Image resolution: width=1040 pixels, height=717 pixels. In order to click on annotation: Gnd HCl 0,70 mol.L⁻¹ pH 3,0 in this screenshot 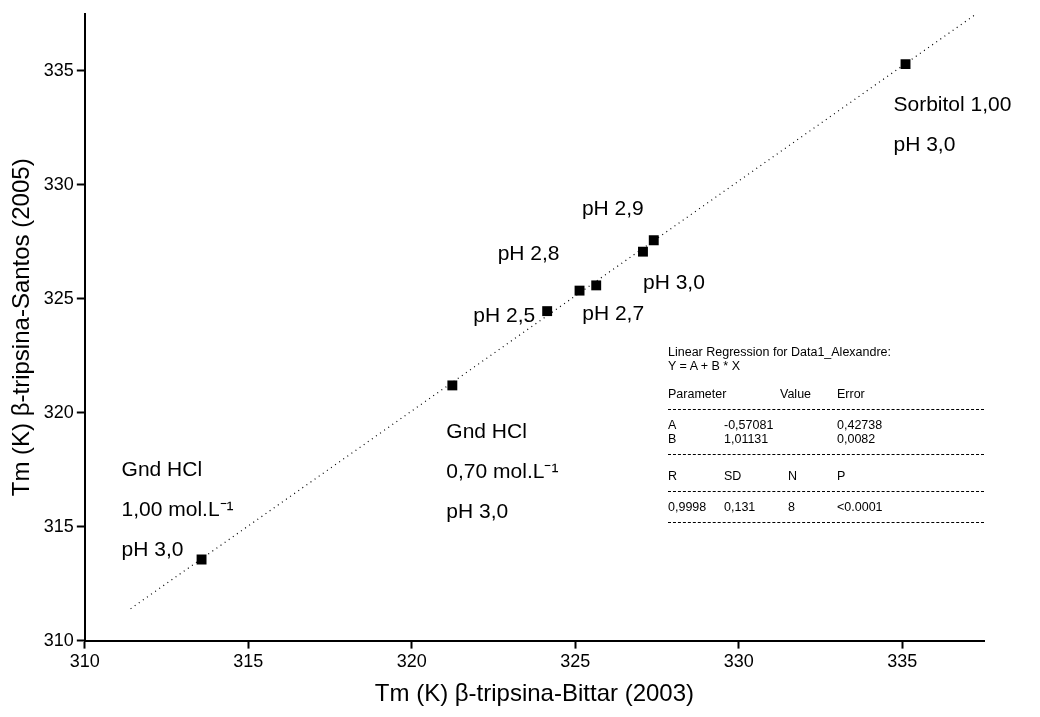, I will do `click(502, 471)`.